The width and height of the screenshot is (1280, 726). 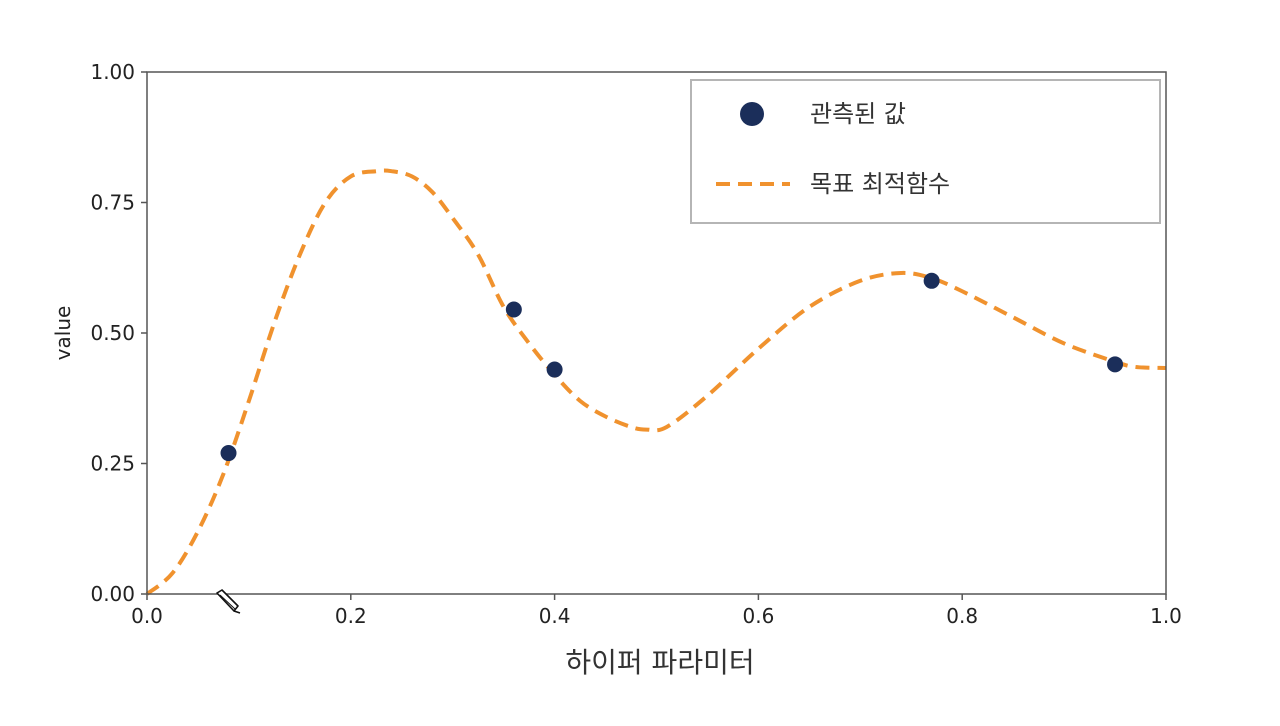 I want to click on x-tick-label: 0.0, so click(x=147, y=616).